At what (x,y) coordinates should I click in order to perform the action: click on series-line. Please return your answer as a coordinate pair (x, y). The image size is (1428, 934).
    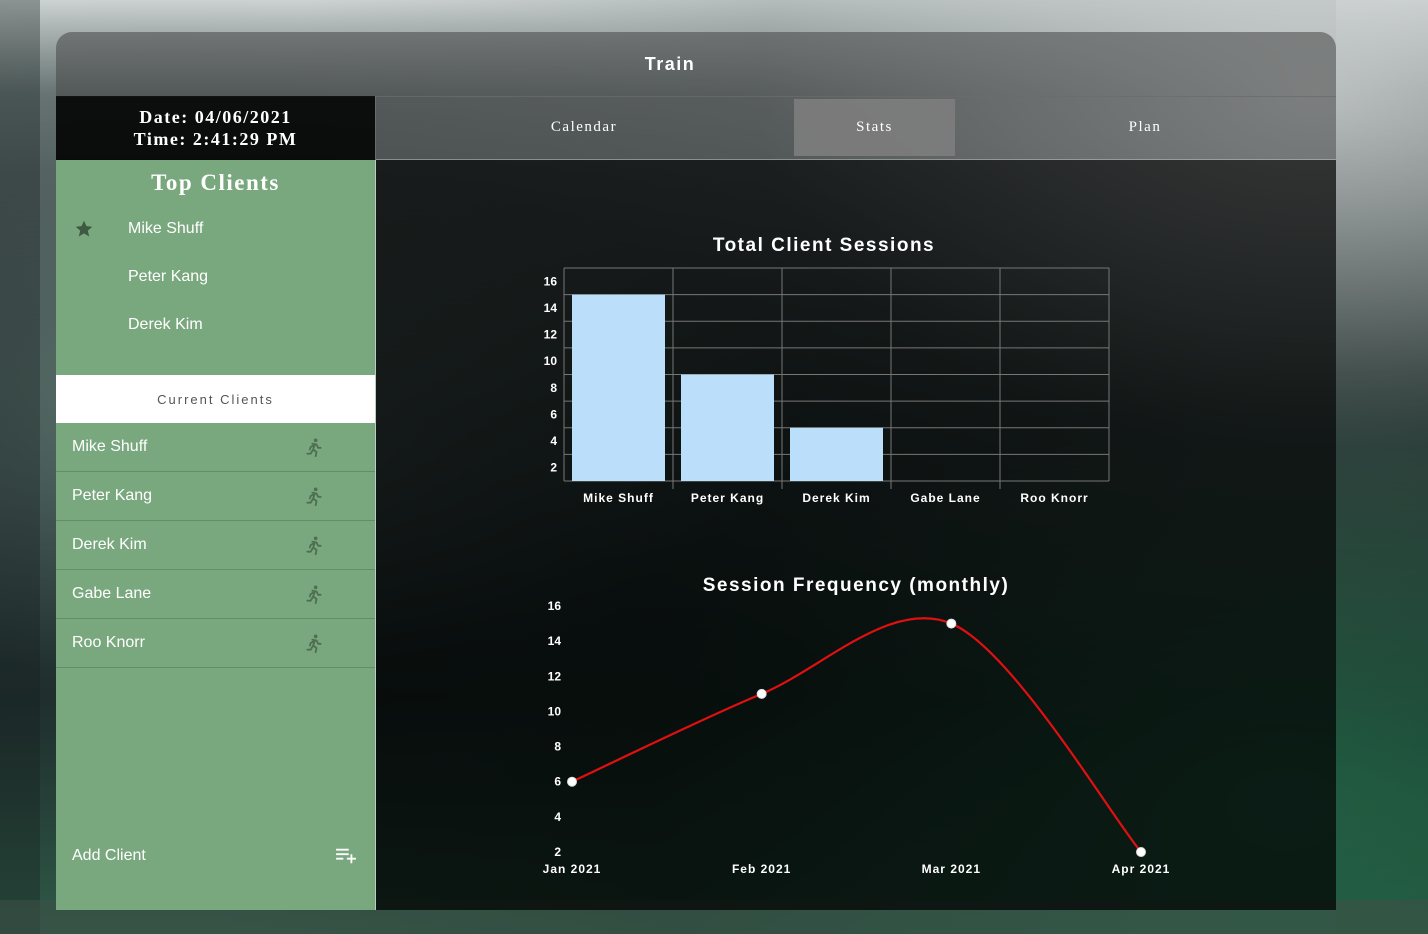
    Looking at the image, I should click on (856, 735).